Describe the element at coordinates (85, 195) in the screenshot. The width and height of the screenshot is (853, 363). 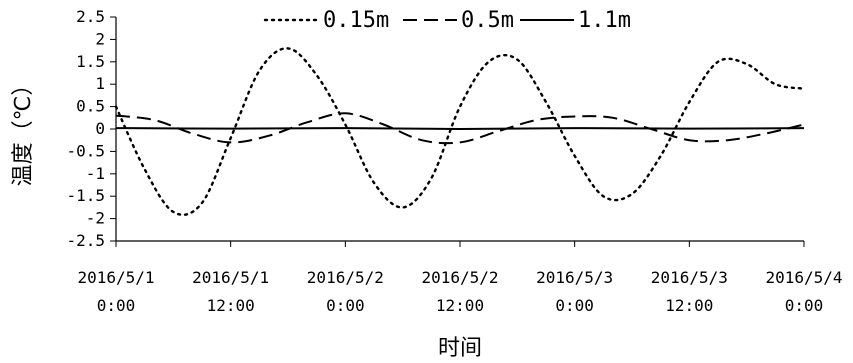
I see `y-tick-label: -1.5` at that location.